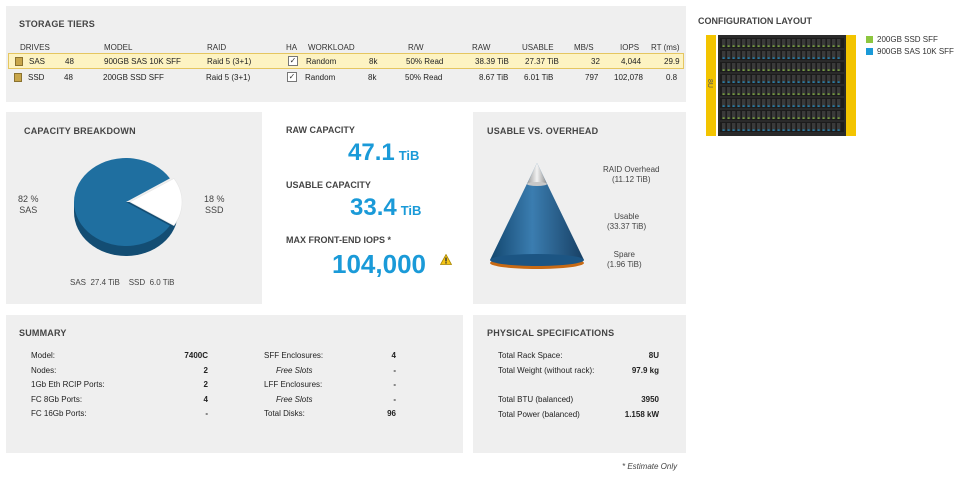 This screenshot has width=960, height=483. What do you see at coordinates (19, 61) in the screenshot?
I see `drive-icon` at bounding box center [19, 61].